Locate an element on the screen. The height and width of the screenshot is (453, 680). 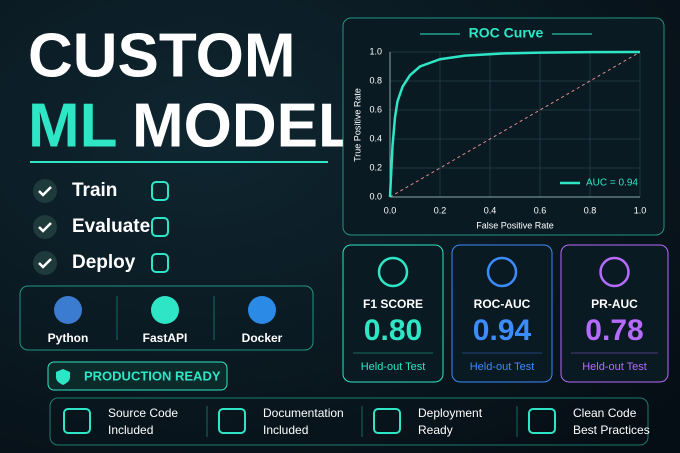
title: CUSTOM is located at coordinates (162, 55).